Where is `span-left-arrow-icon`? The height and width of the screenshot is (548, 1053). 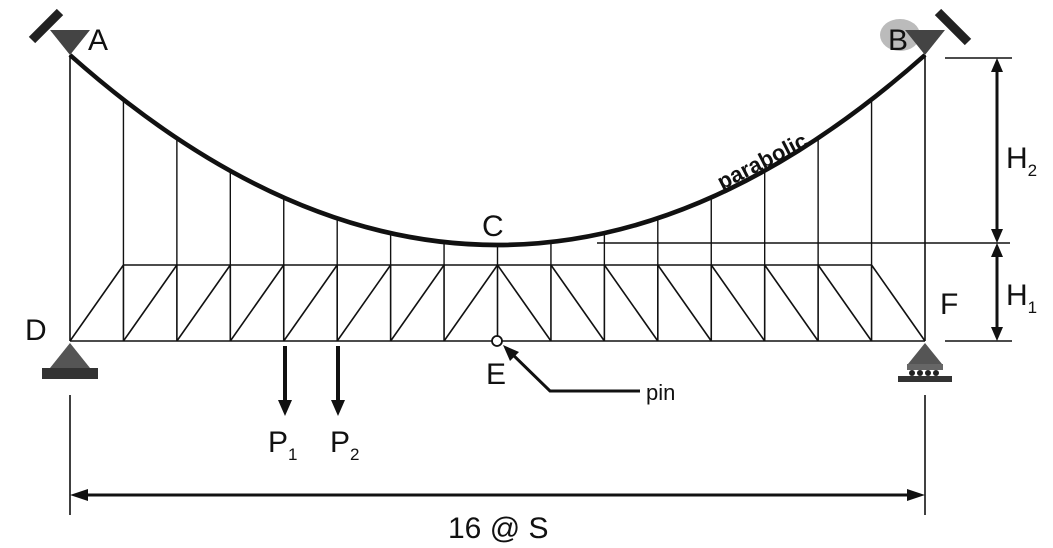
span-left-arrow-icon is located at coordinates (79, 495).